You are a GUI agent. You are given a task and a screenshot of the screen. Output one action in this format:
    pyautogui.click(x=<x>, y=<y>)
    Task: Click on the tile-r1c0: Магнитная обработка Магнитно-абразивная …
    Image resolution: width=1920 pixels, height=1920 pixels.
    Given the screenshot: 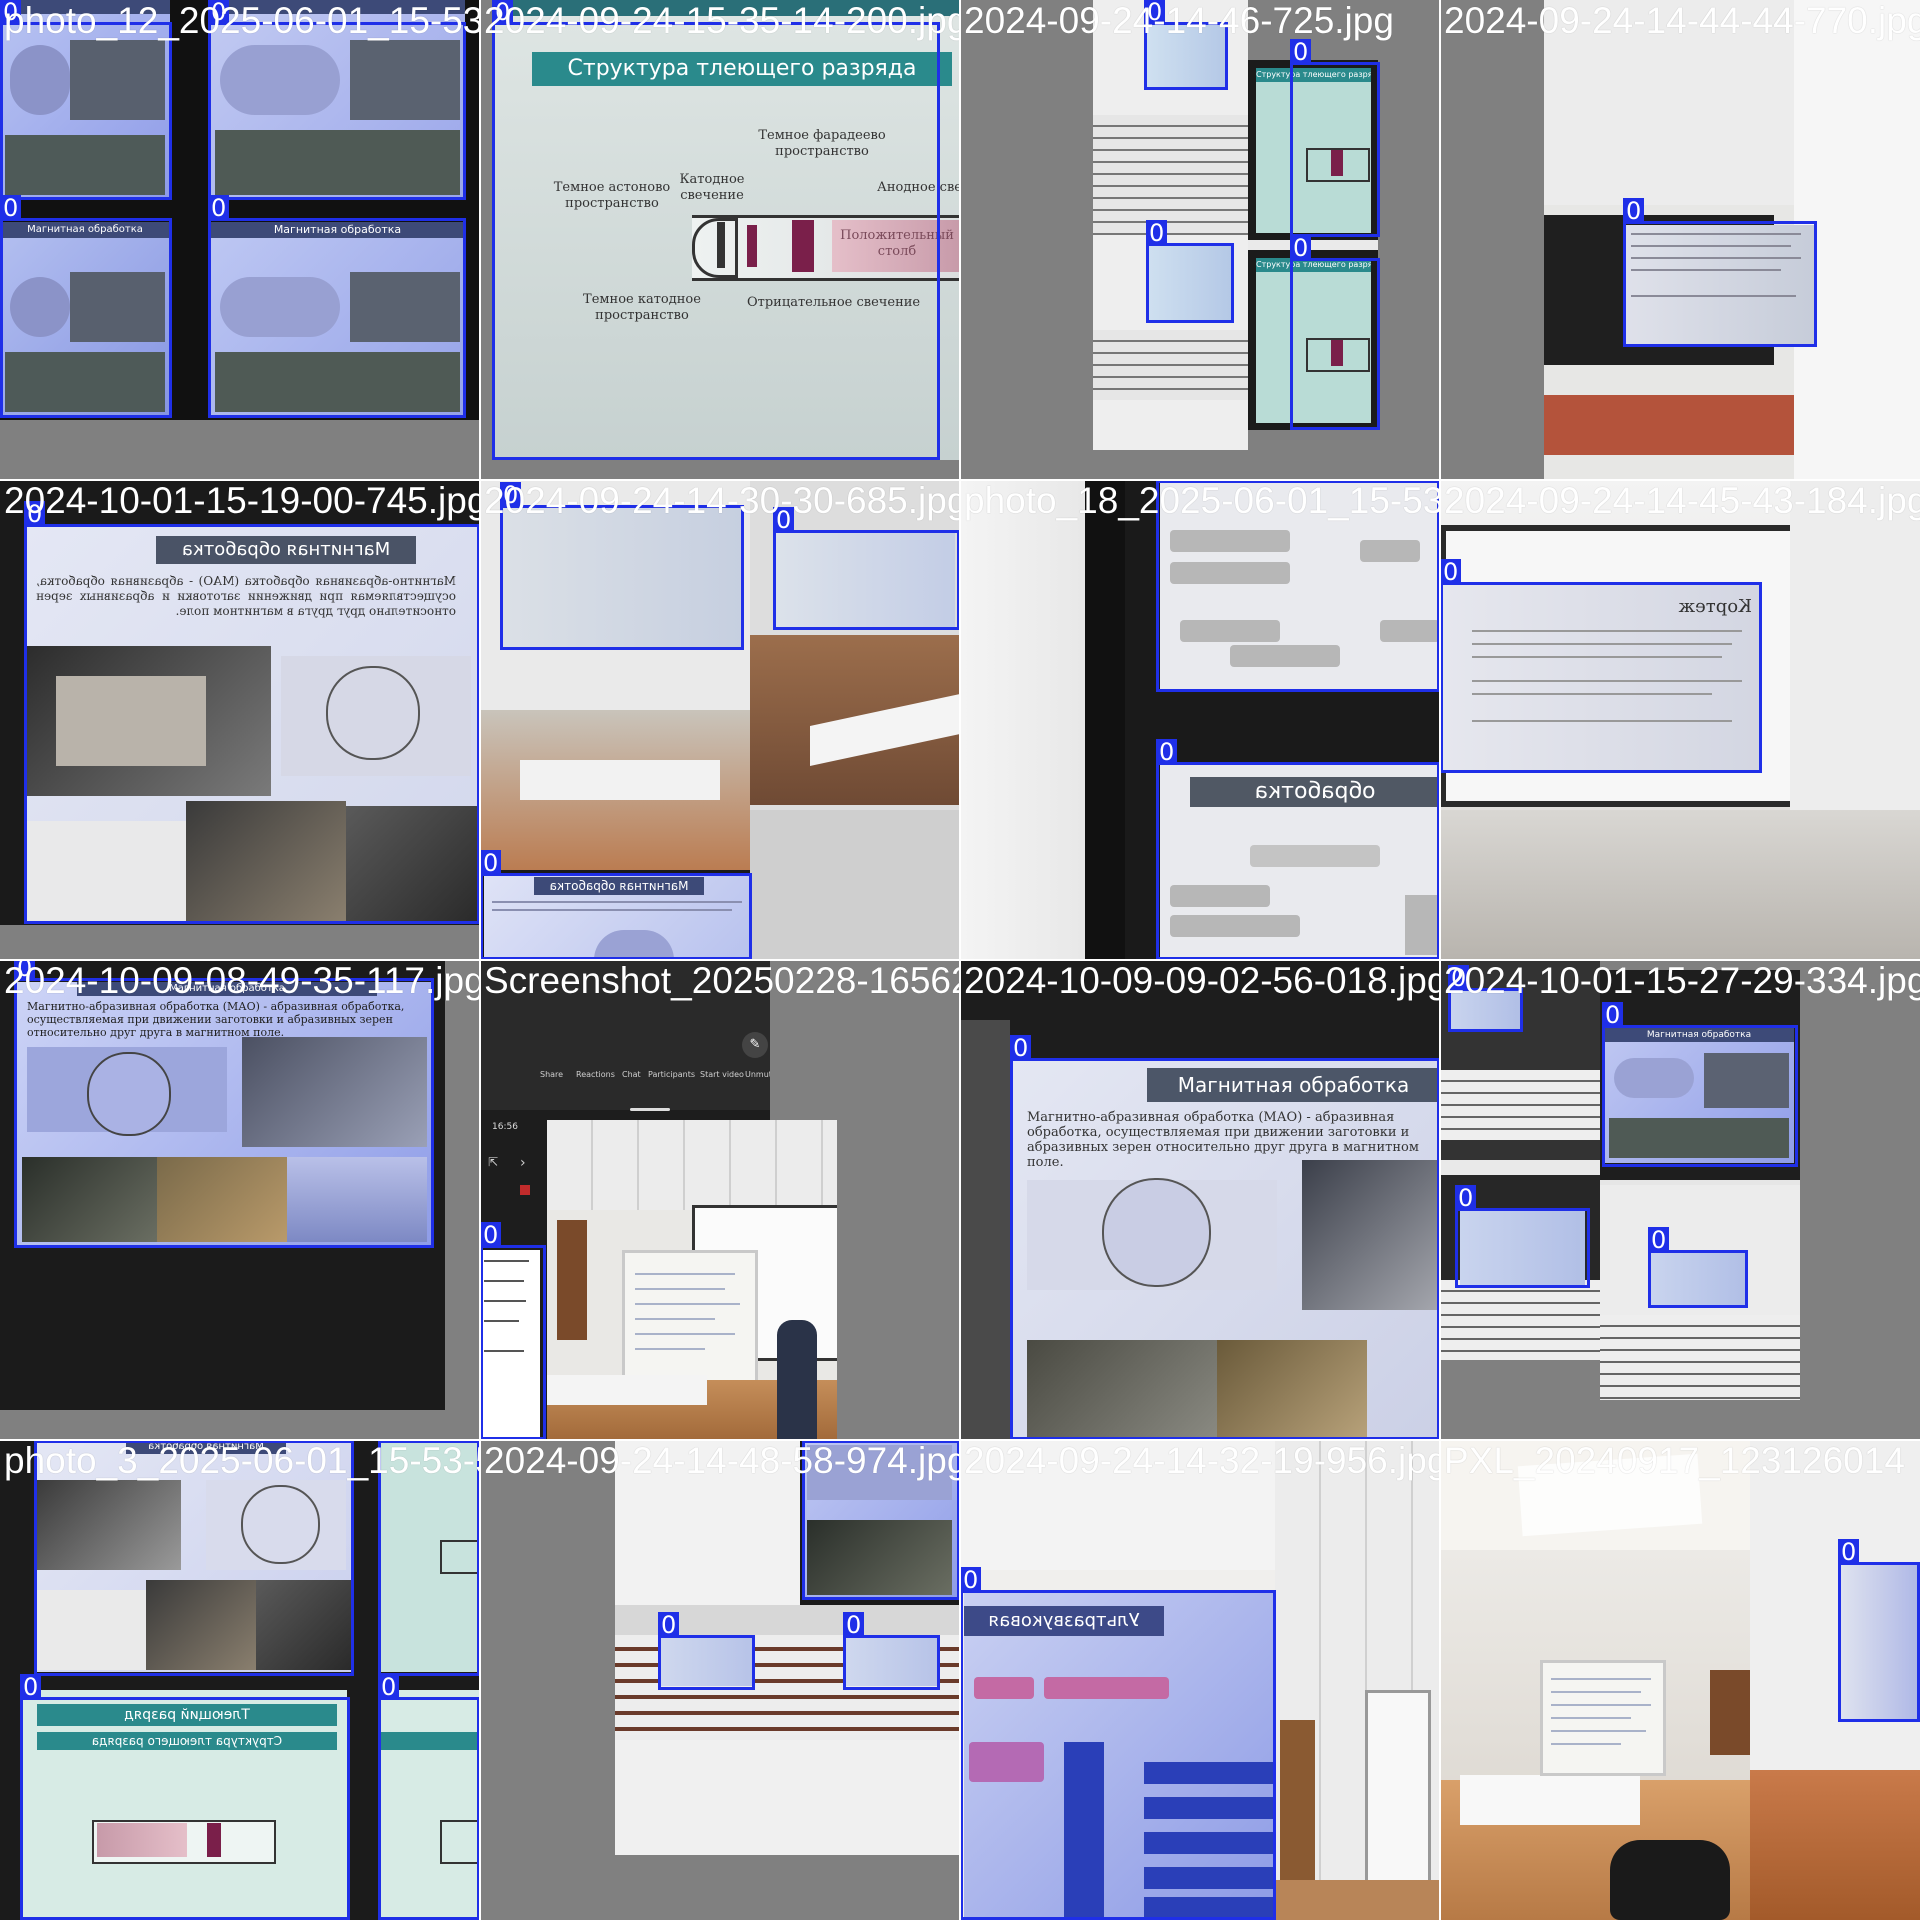 What is the action you would take?
    pyautogui.click(x=240, y=720)
    